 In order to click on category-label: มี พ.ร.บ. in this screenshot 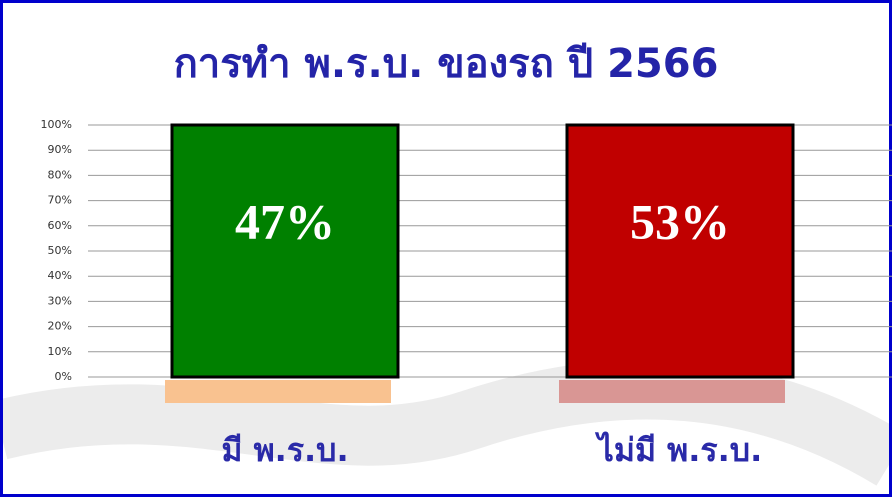, I will do `click(284, 450)`.